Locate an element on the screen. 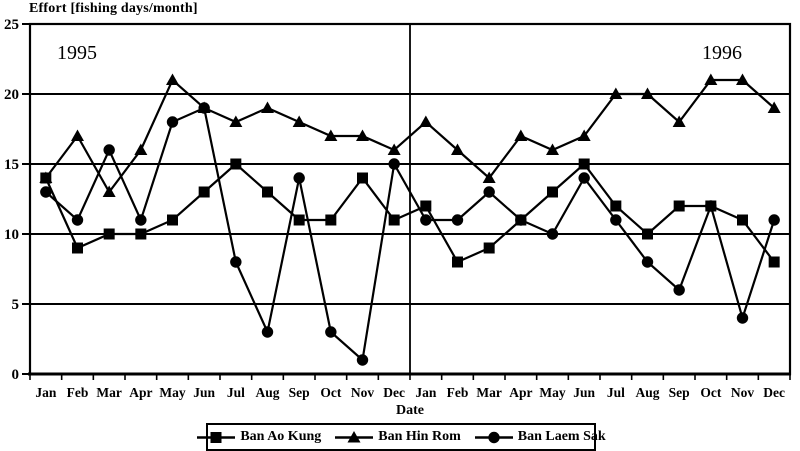  legend-item-ban-hin-rom: Ban Hin Rom is located at coordinates (397, 437).